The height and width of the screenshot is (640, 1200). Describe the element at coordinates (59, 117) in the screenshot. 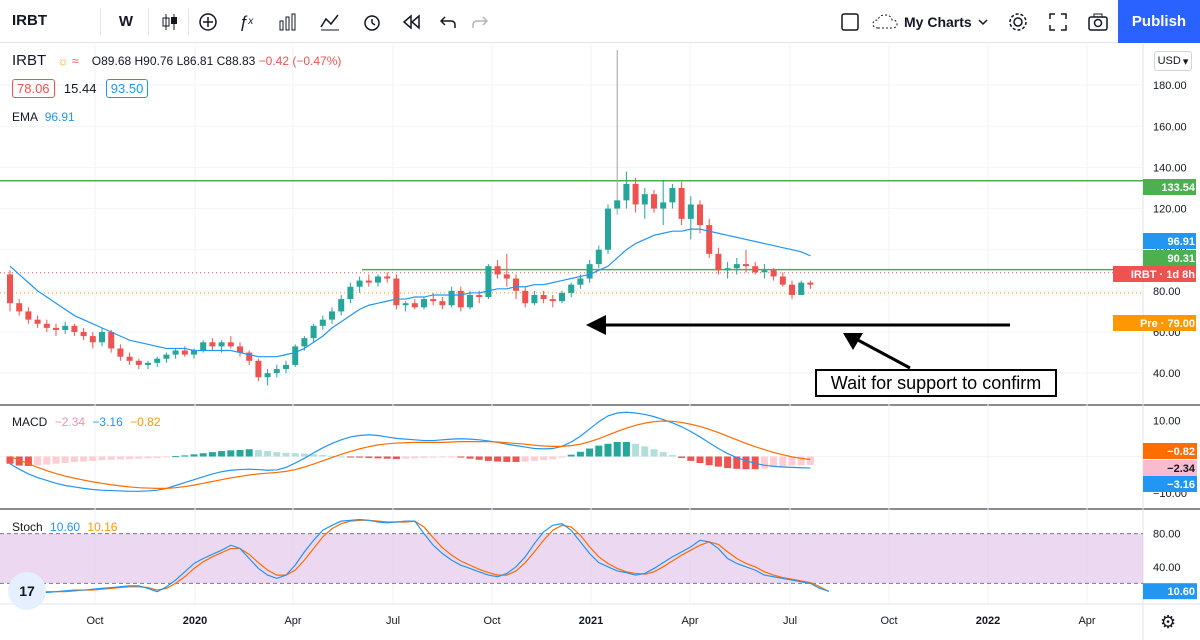

I see `ema-value: 96.91` at that location.